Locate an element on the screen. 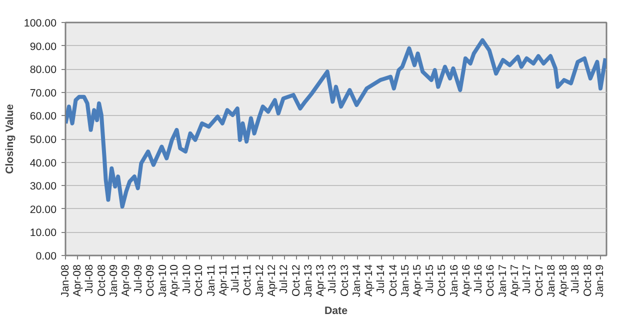 The image size is (622, 320). x-tick-label: Jul-10 is located at coordinates (186, 279).